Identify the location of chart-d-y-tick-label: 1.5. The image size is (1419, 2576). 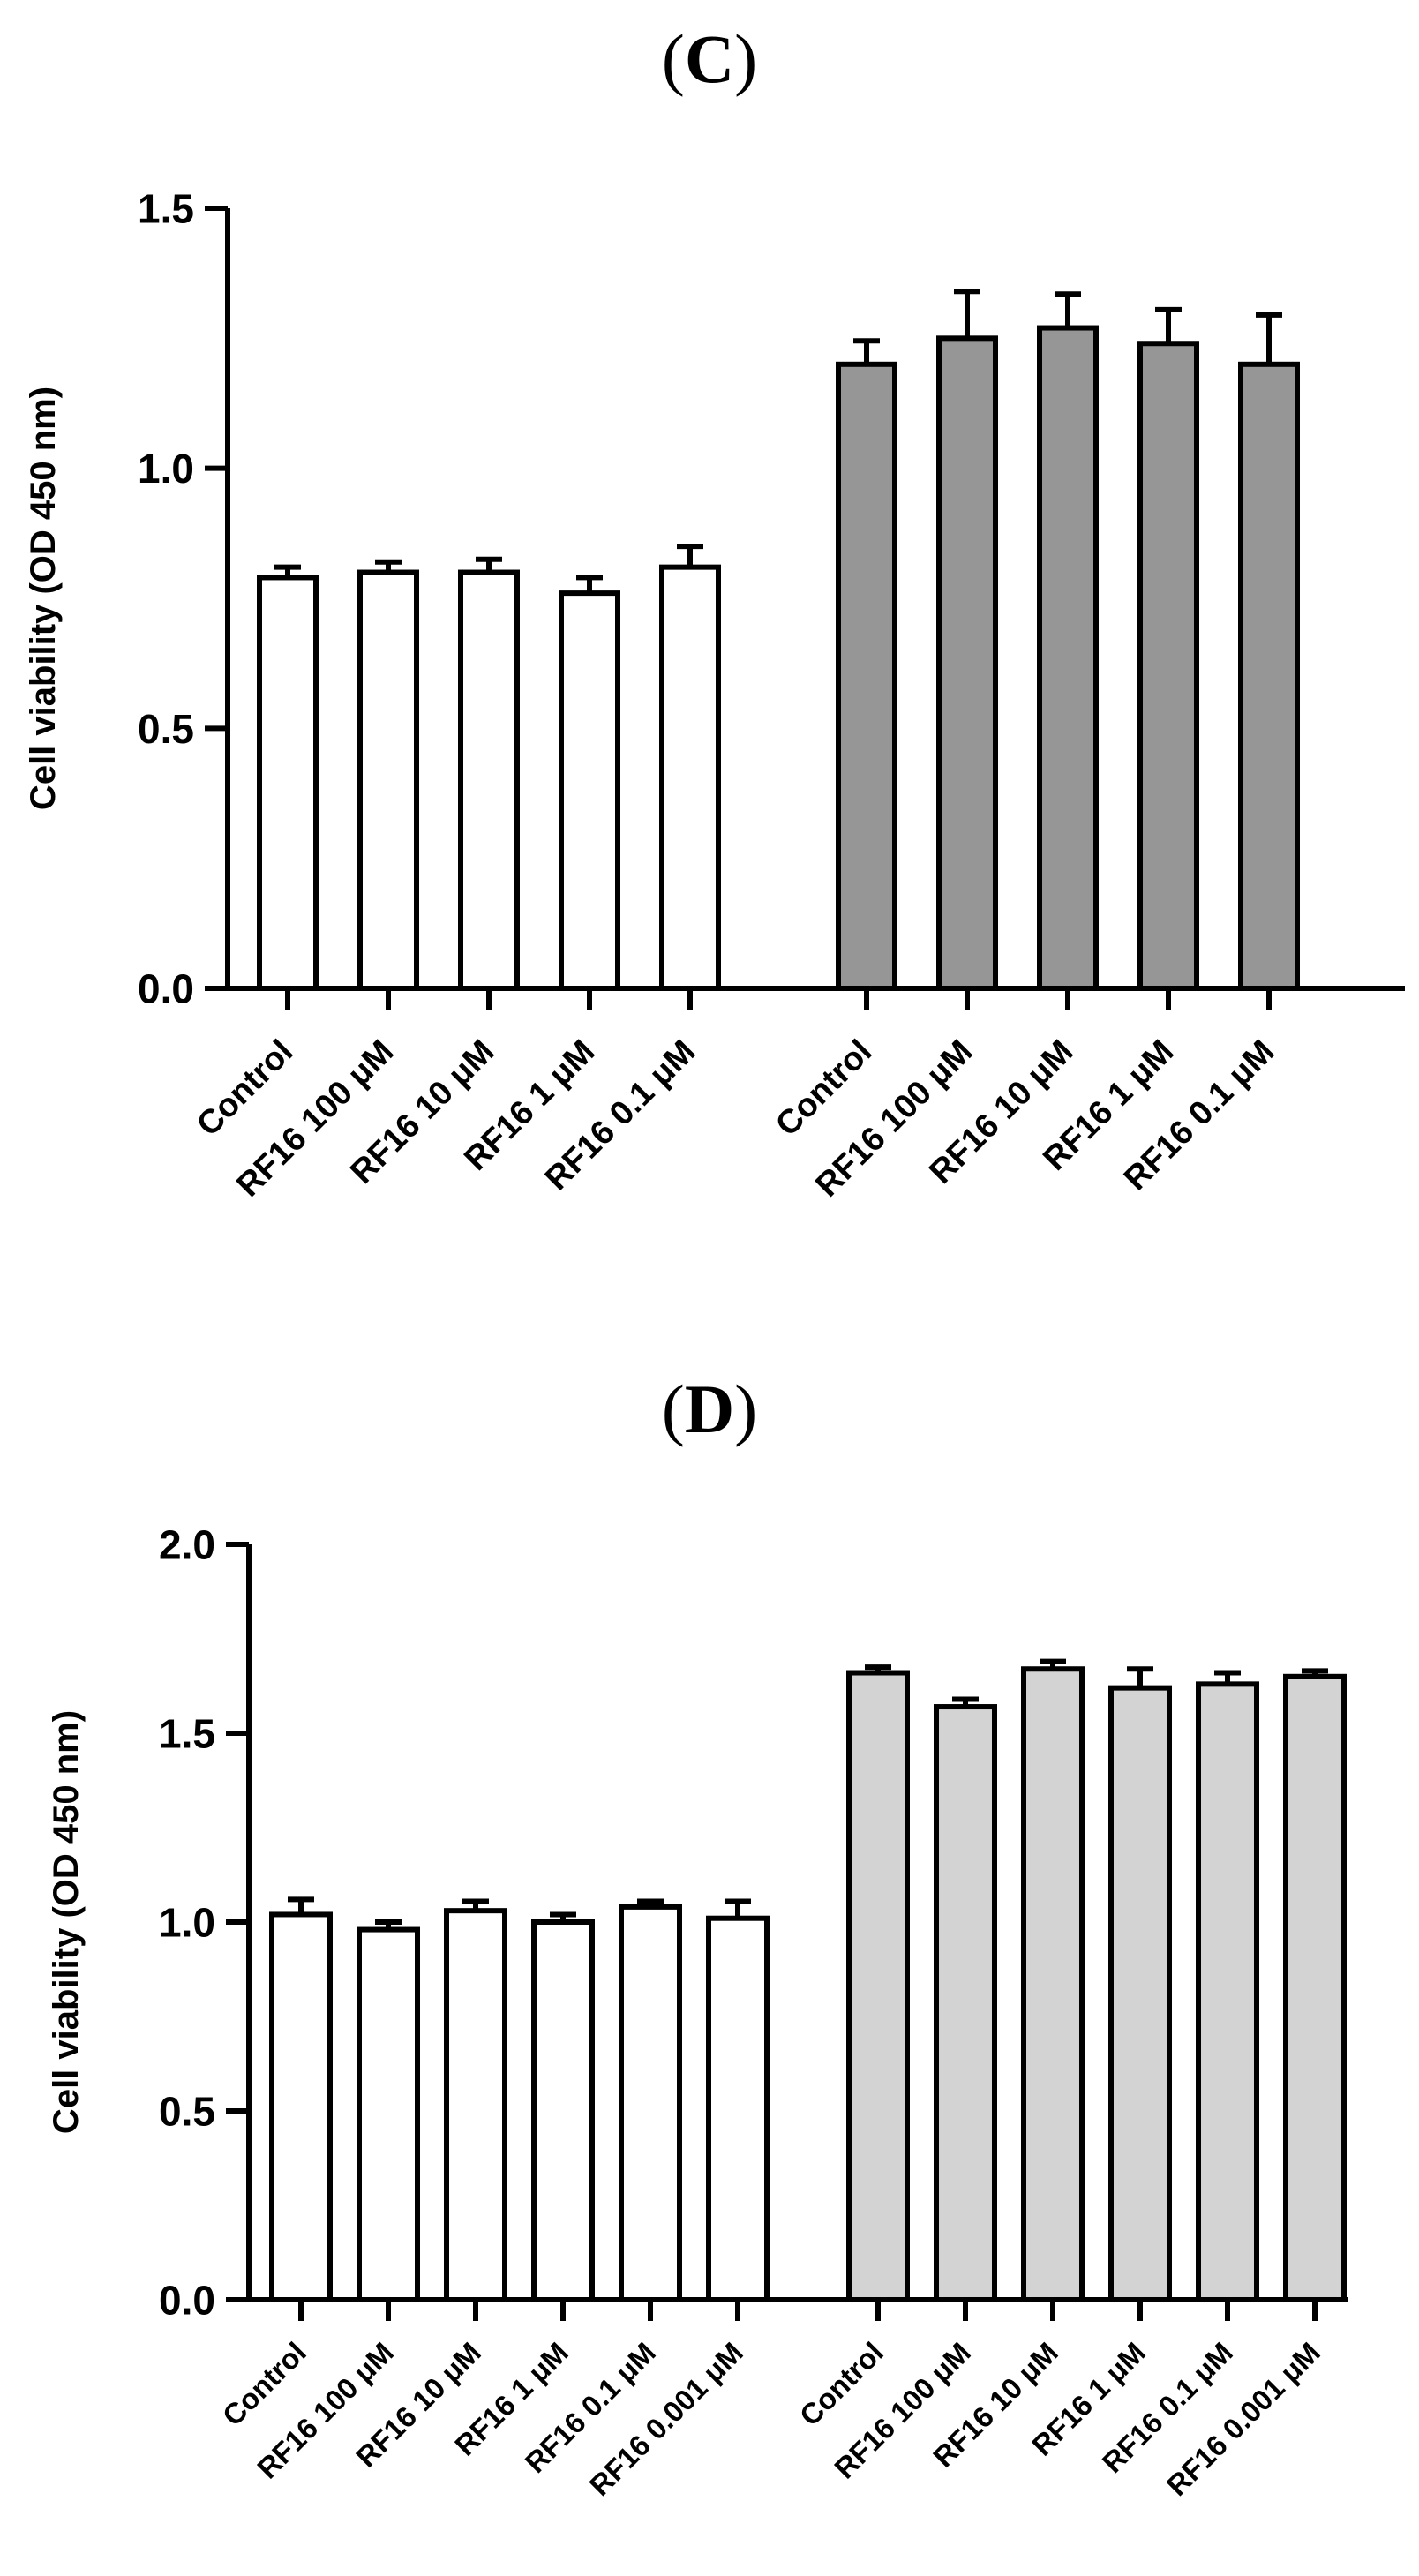
(187, 1734).